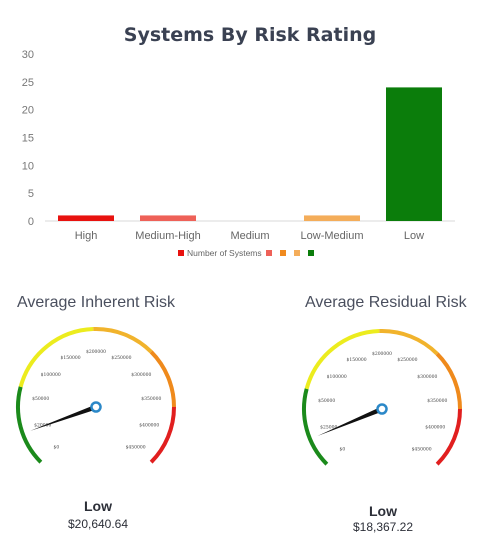 The height and width of the screenshot is (557, 500). Describe the element at coordinates (98, 506) in the screenshot. I see `inherent-risk-rating: Low` at that location.